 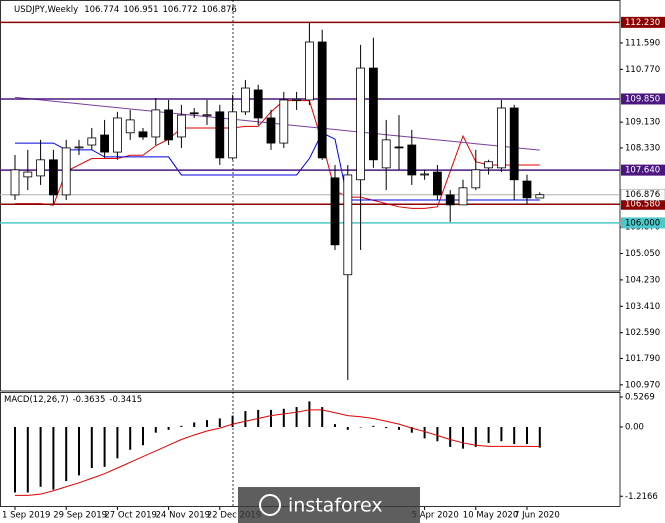 I want to click on signal-value: -0.3415, so click(x=125, y=400).